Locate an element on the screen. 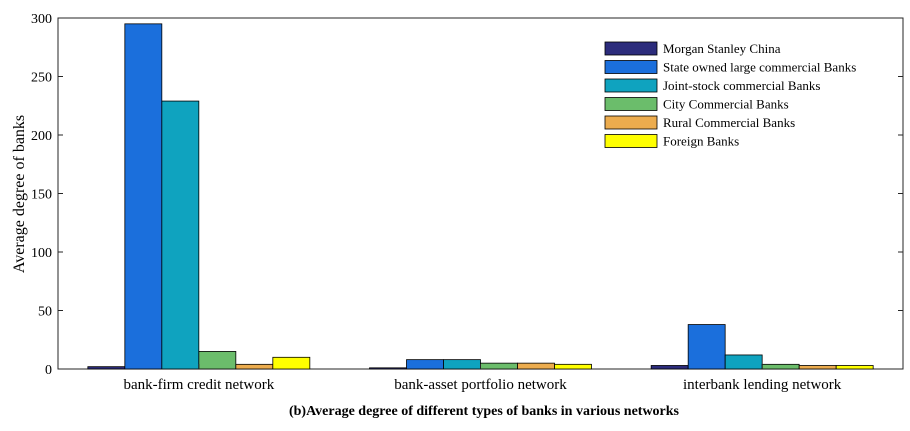 The width and height of the screenshot is (910, 431). y-tick-label: 150 is located at coordinates (41, 195).